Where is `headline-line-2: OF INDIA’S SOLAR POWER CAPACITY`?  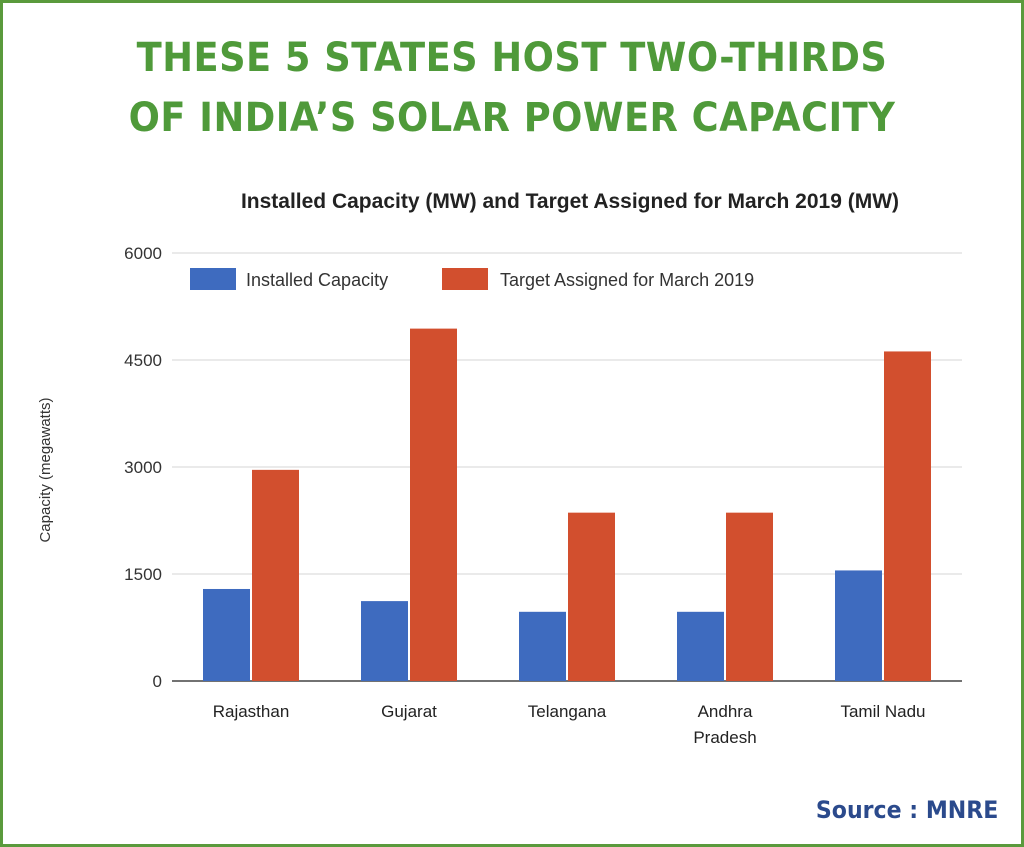 headline-line-2: OF INDIA’S SOLAR POWER CAPACITY is located at coordinates (512, 118).